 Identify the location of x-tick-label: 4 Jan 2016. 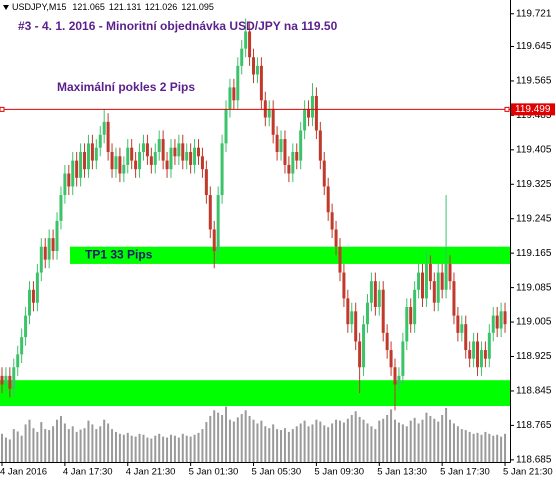
(23, 472).